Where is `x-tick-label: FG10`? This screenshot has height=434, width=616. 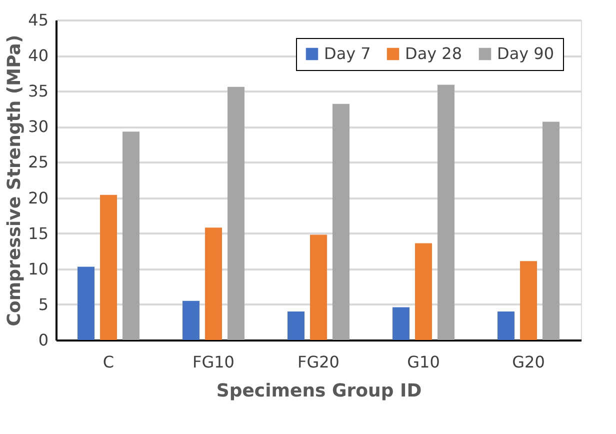 x-tick-label: FG10 is located at coordinates (213, 362).